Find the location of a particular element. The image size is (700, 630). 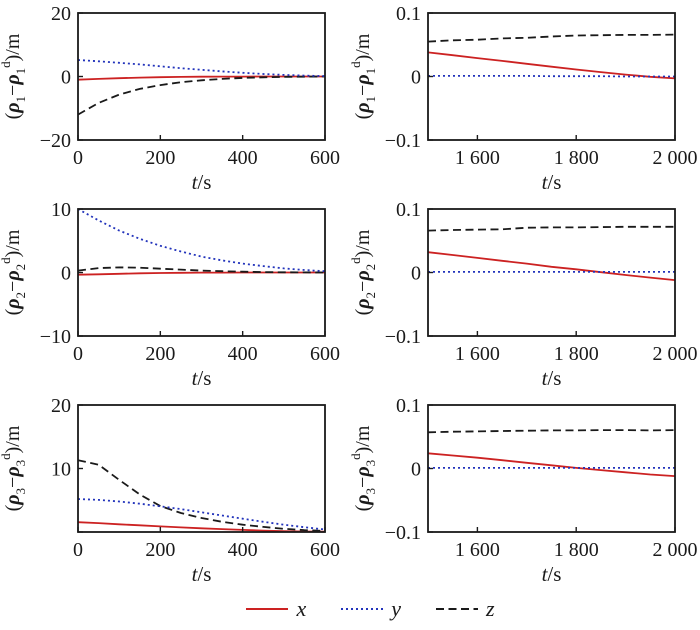

y-tick-label: −20 is located at coordinates (55, 141).